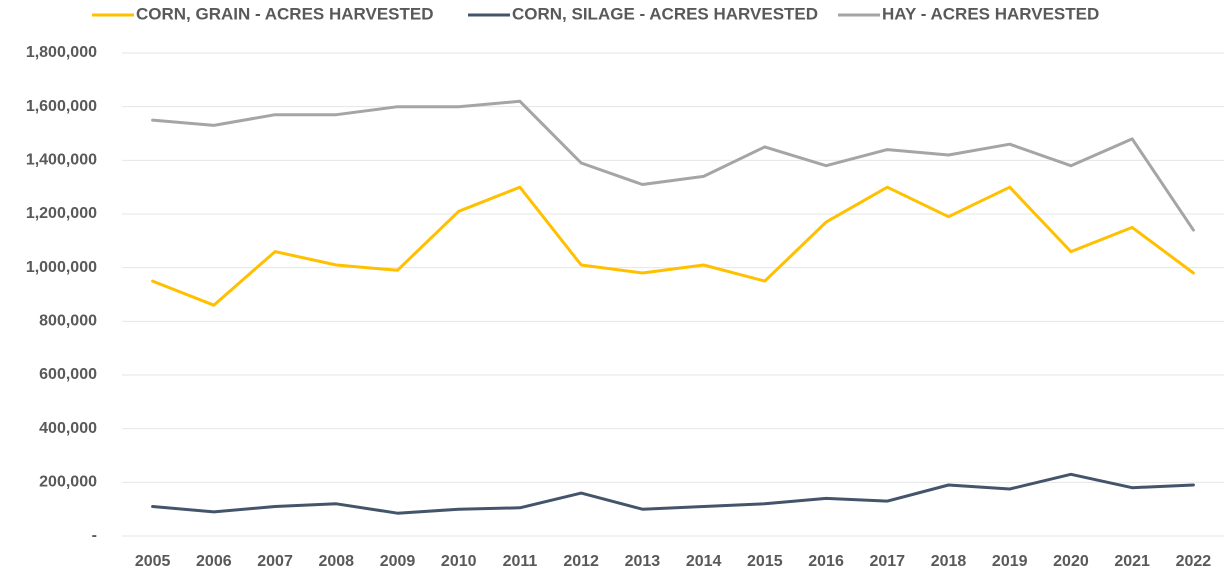 The height and width of the screenshot is (575, 1231). What do you see at coordinates (68, 428) in the screenshot?
I see `y-tick-label: 400,000` at bounding box center [68, 428].